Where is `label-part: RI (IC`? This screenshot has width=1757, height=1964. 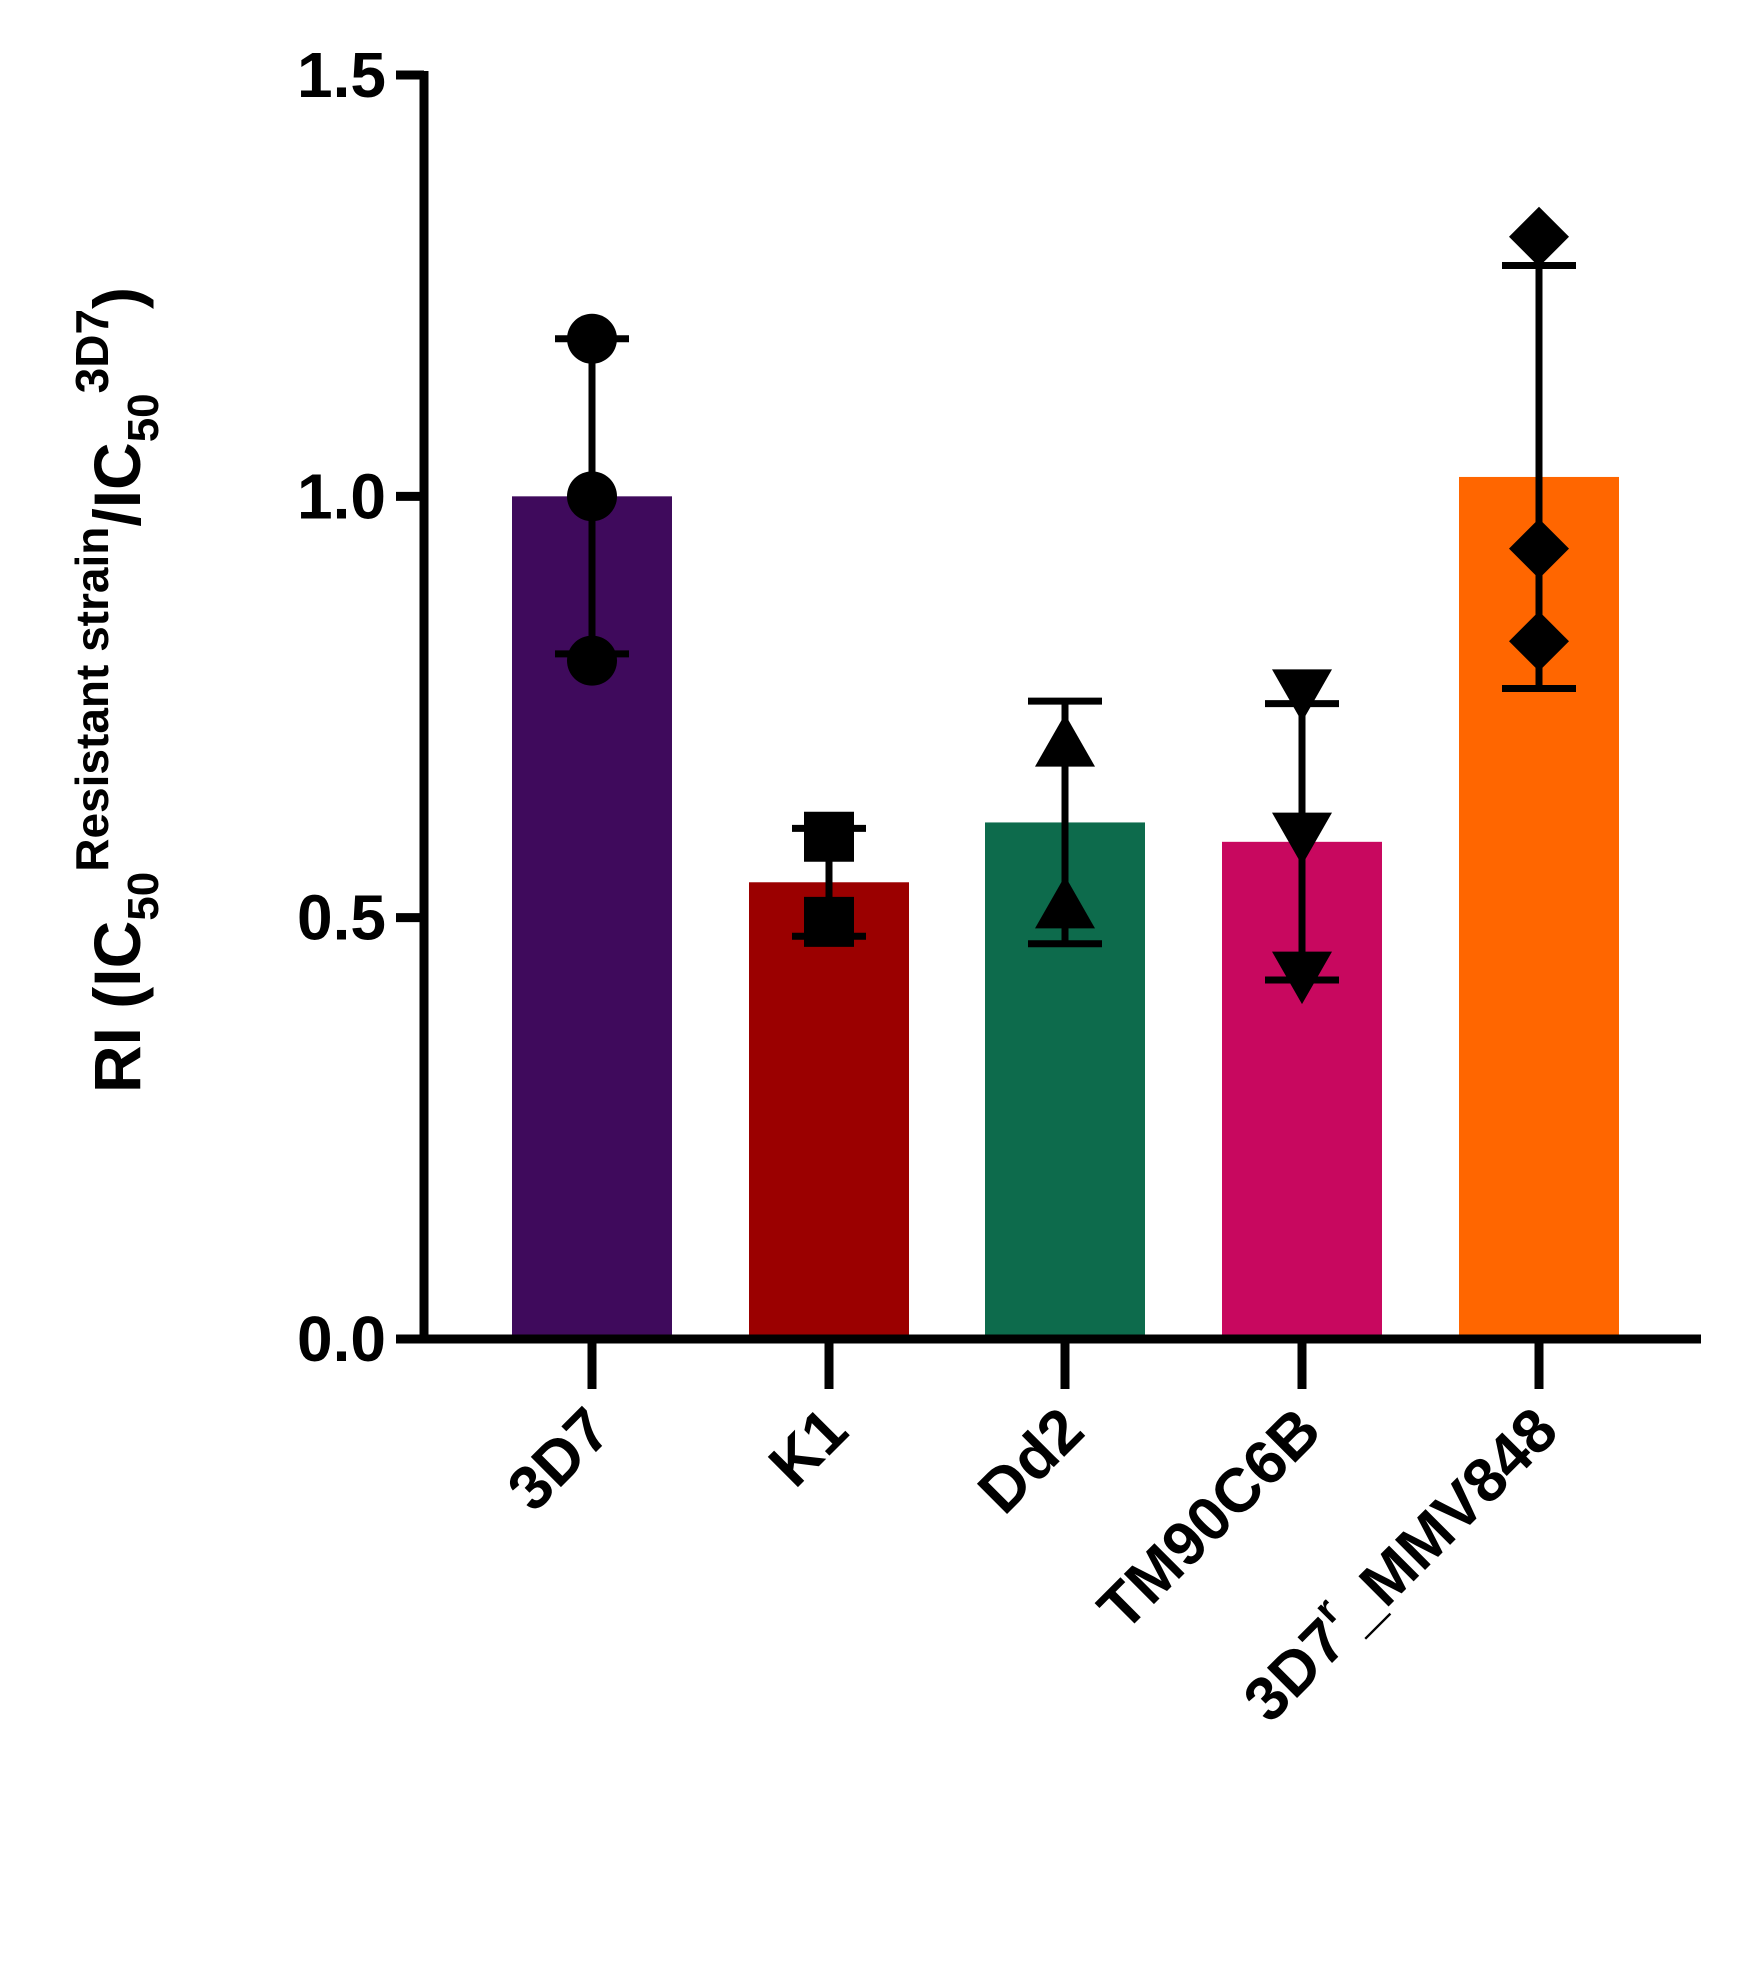
label-part: RI (IC is located at coordinates (117, 1007).